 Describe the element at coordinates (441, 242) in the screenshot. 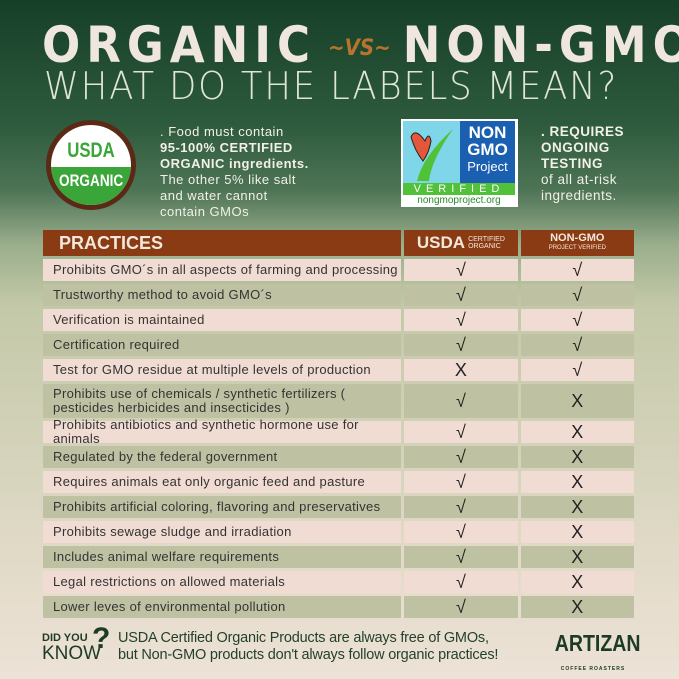

I see `header-usda-label: USDA` at that location.